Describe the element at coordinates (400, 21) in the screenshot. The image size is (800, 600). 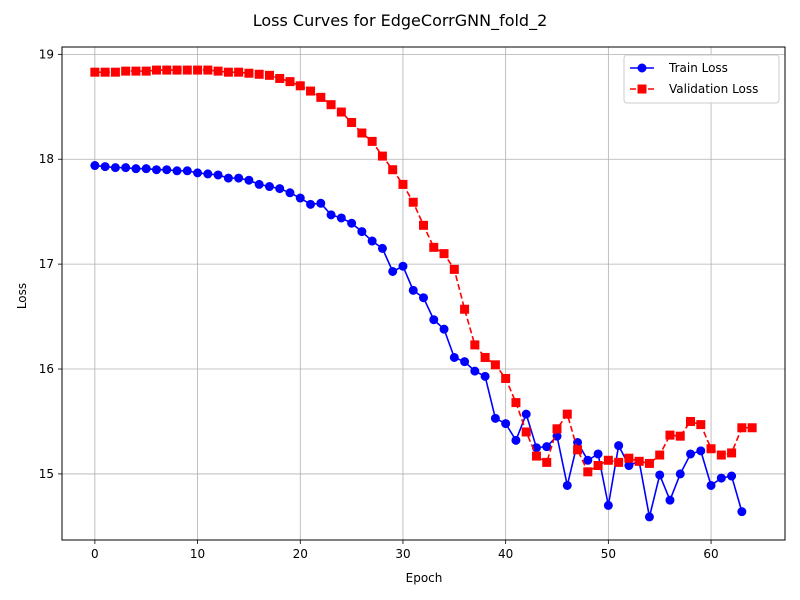
I see `chart-title: Loss Curves for EdgeCorrGNN_fold_2` at that location.